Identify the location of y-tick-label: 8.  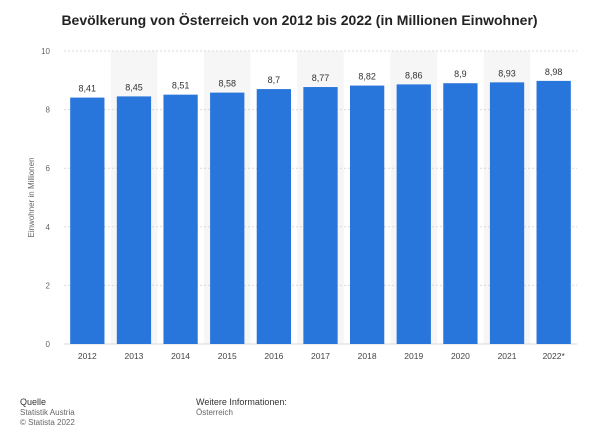
(48, 110).